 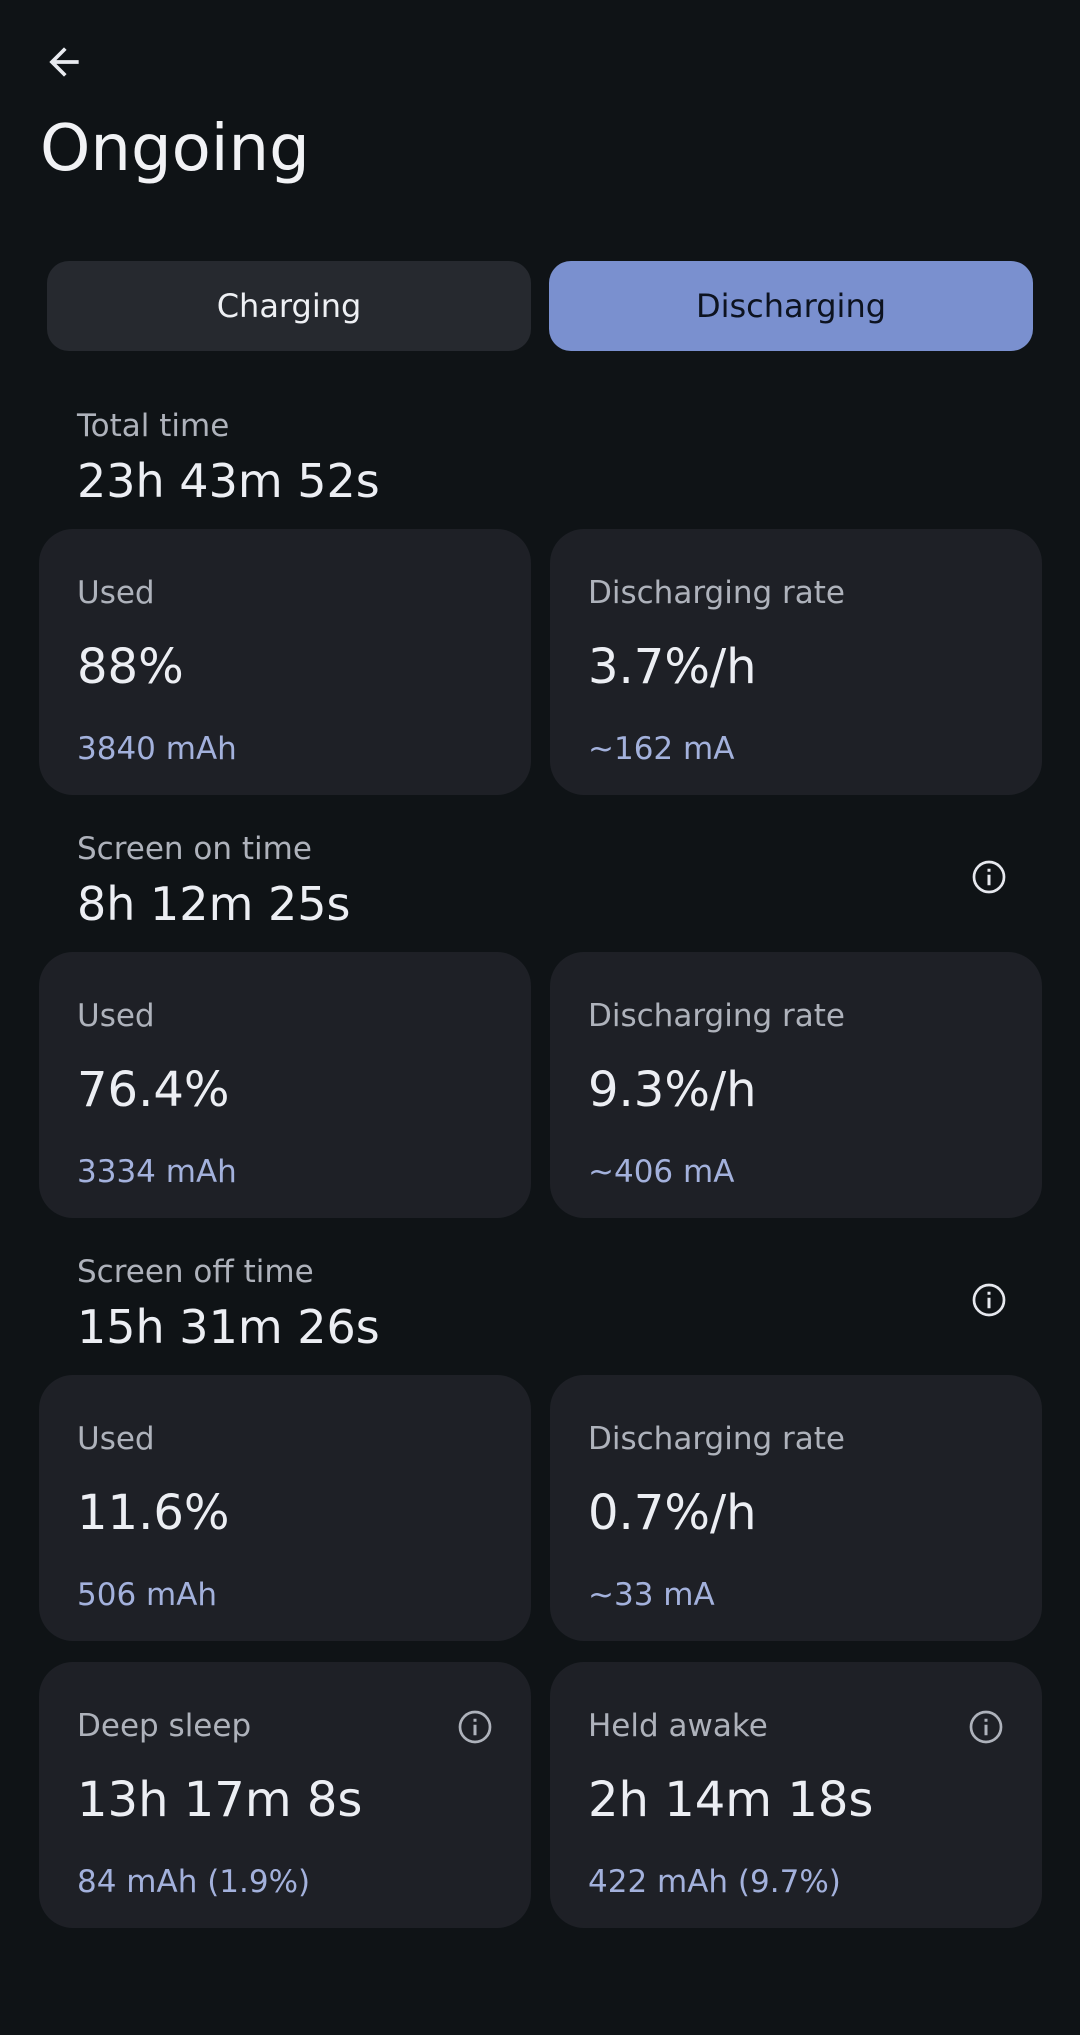 What do you see at coordinates (130, 667) in the screenshot?
I see `total-used-value: 88%` at bounding box center [130, 667].